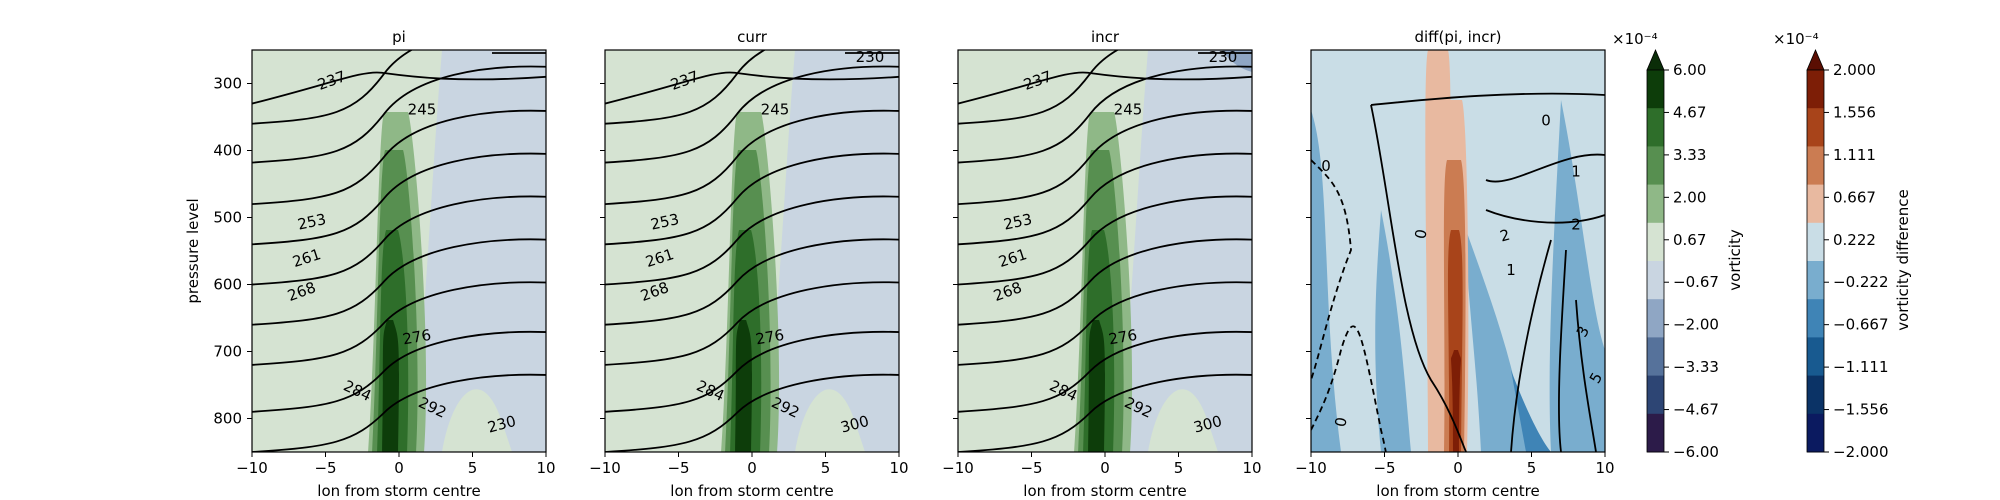  Describe the element at coordinates (1696, 452) in the screenshot. I see `colorbar-tick-label: −6.00` at that location.